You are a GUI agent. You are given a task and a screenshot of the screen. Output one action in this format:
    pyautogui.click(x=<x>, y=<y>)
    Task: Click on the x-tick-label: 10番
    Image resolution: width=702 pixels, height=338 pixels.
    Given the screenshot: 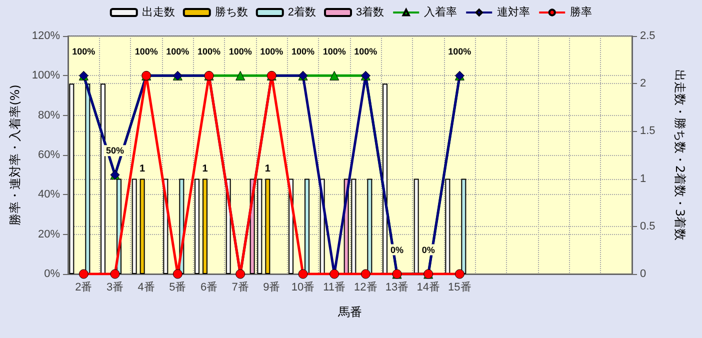 What is the action you would take?
    pyautogui.click(x=303, y=287)
    